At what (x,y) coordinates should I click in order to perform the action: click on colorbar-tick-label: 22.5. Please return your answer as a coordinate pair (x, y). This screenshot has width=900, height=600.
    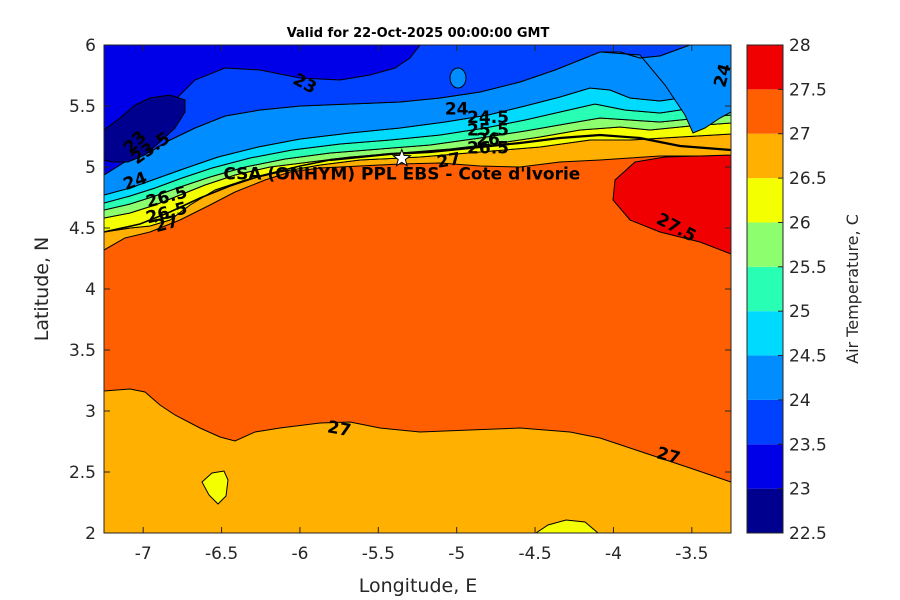
    Looking at the image, I should click on (808, 534).